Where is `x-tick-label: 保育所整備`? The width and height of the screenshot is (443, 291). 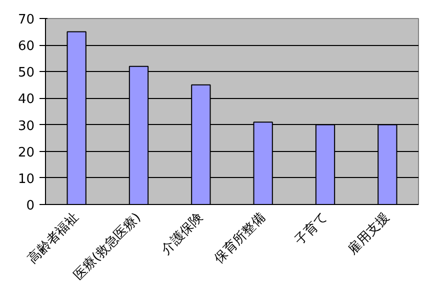
x-tick-label: 保育所整備 is located at coordinates (239, 238).